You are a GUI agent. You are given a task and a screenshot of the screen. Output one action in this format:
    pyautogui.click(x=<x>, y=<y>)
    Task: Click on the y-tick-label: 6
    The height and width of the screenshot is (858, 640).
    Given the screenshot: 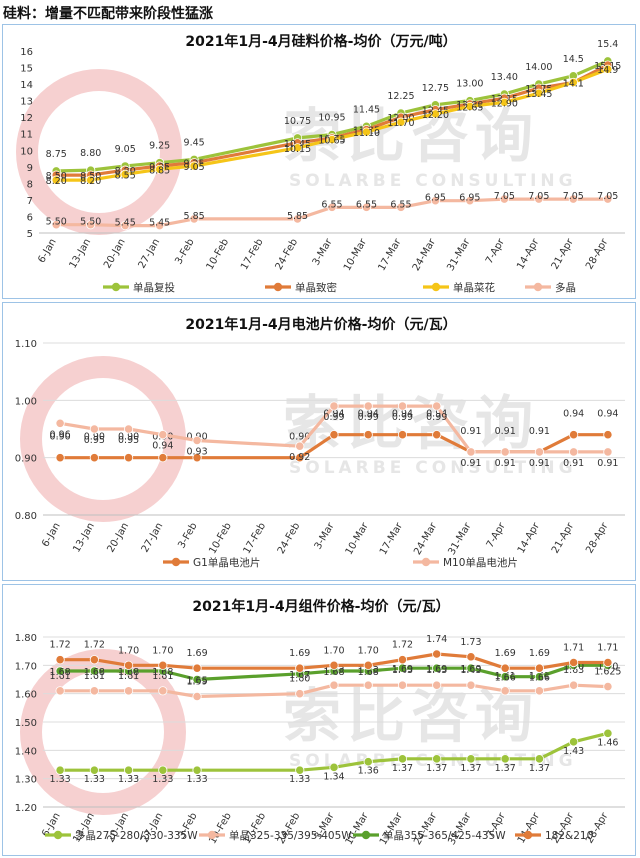 What is the action you would take?
    pyautogui.click(x=30, y=217)
    